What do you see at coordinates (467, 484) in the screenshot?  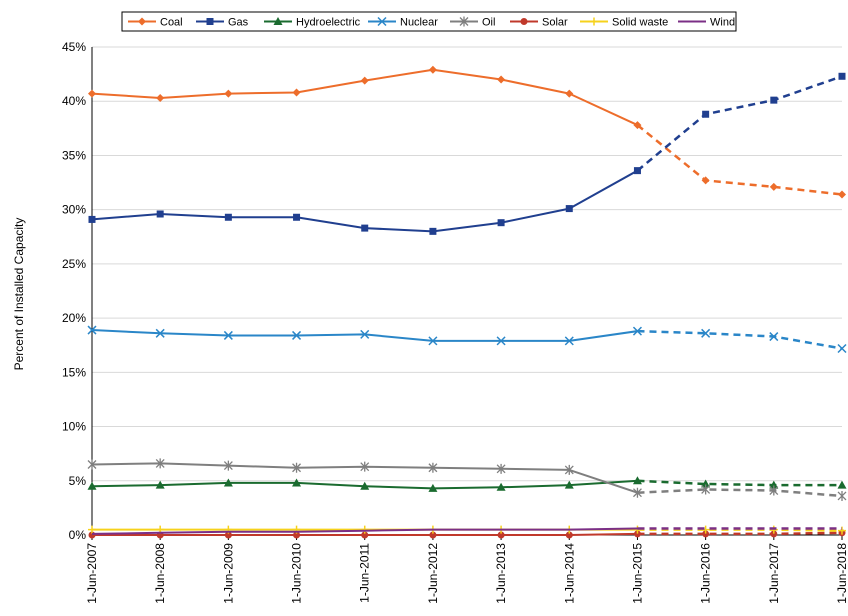 I see `series-hydroelectric` at bounding box center [467, 484].